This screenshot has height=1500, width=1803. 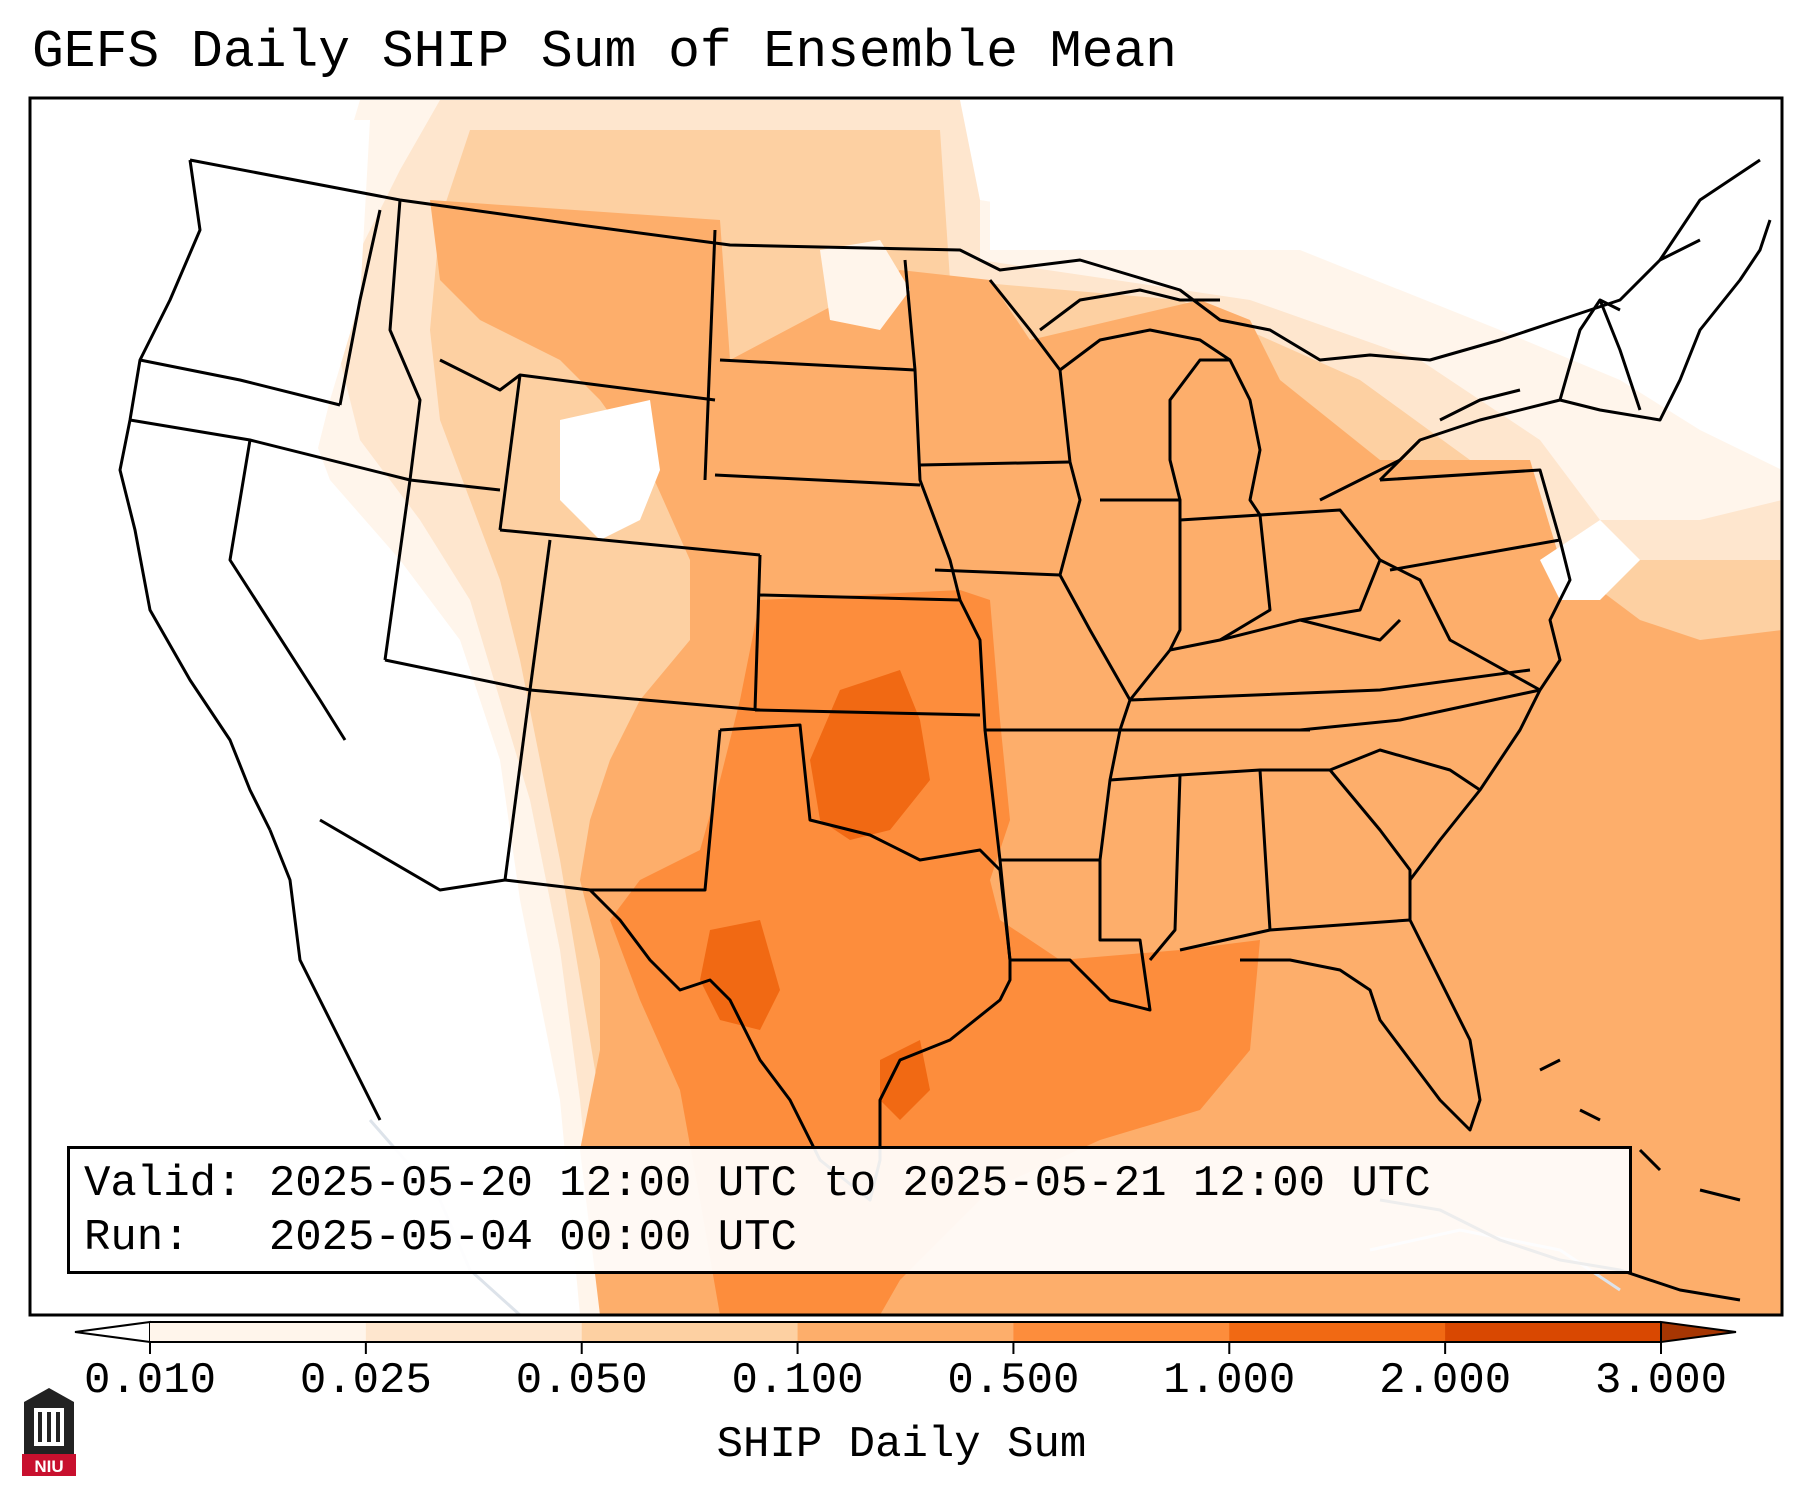 I want to click on shade-gap-se, so click(x=1590, y=560).